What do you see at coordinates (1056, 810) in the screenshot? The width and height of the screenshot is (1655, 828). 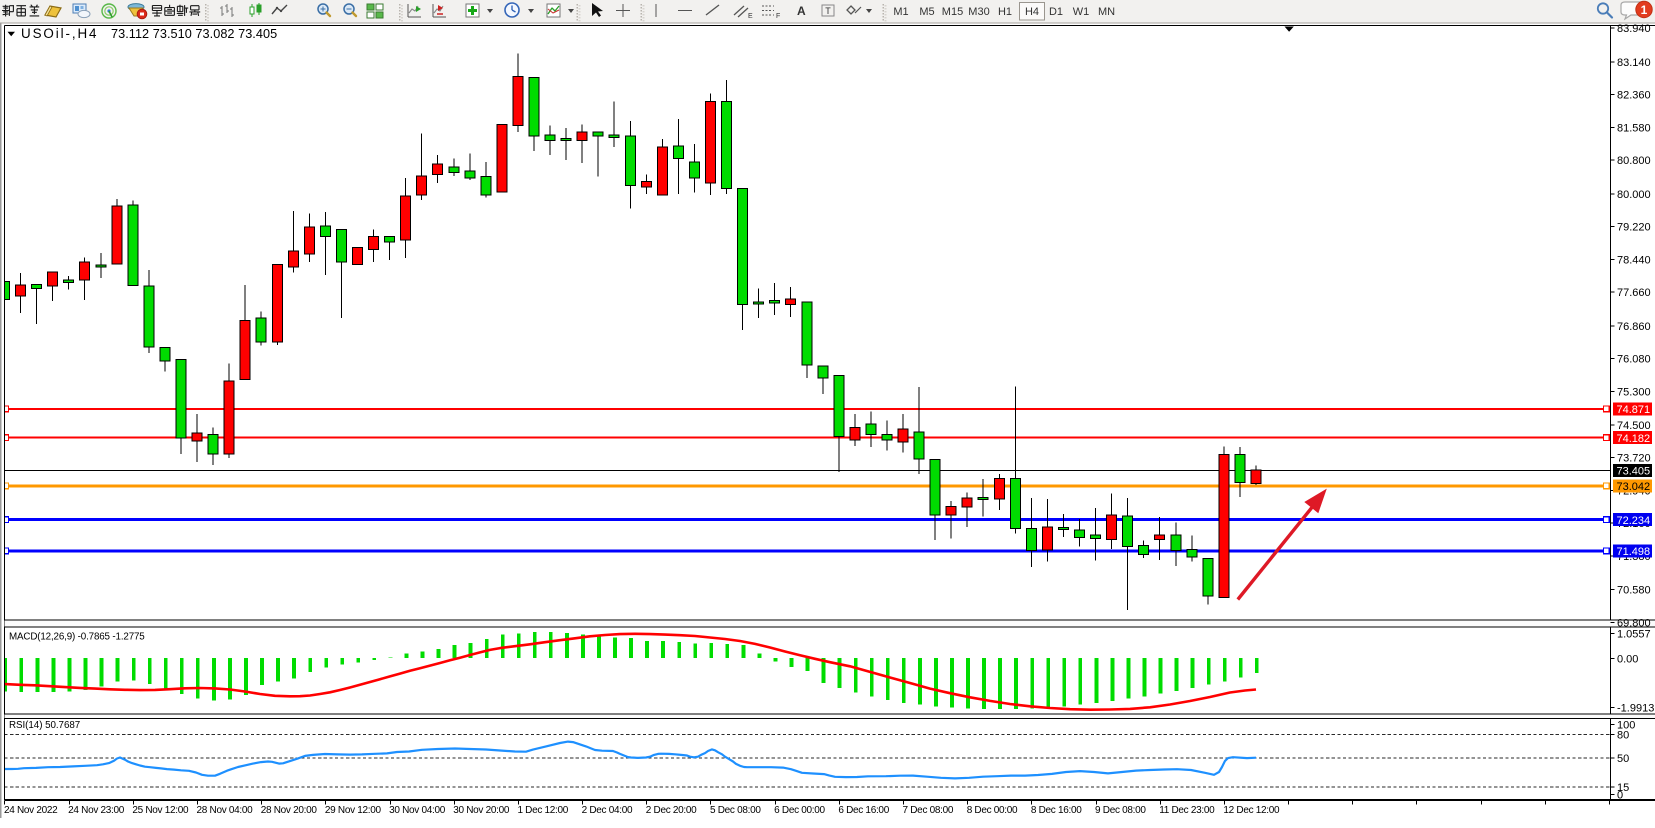 I see `svg-text: 8 Dec 16:00` at bounding box center [1056, 810].